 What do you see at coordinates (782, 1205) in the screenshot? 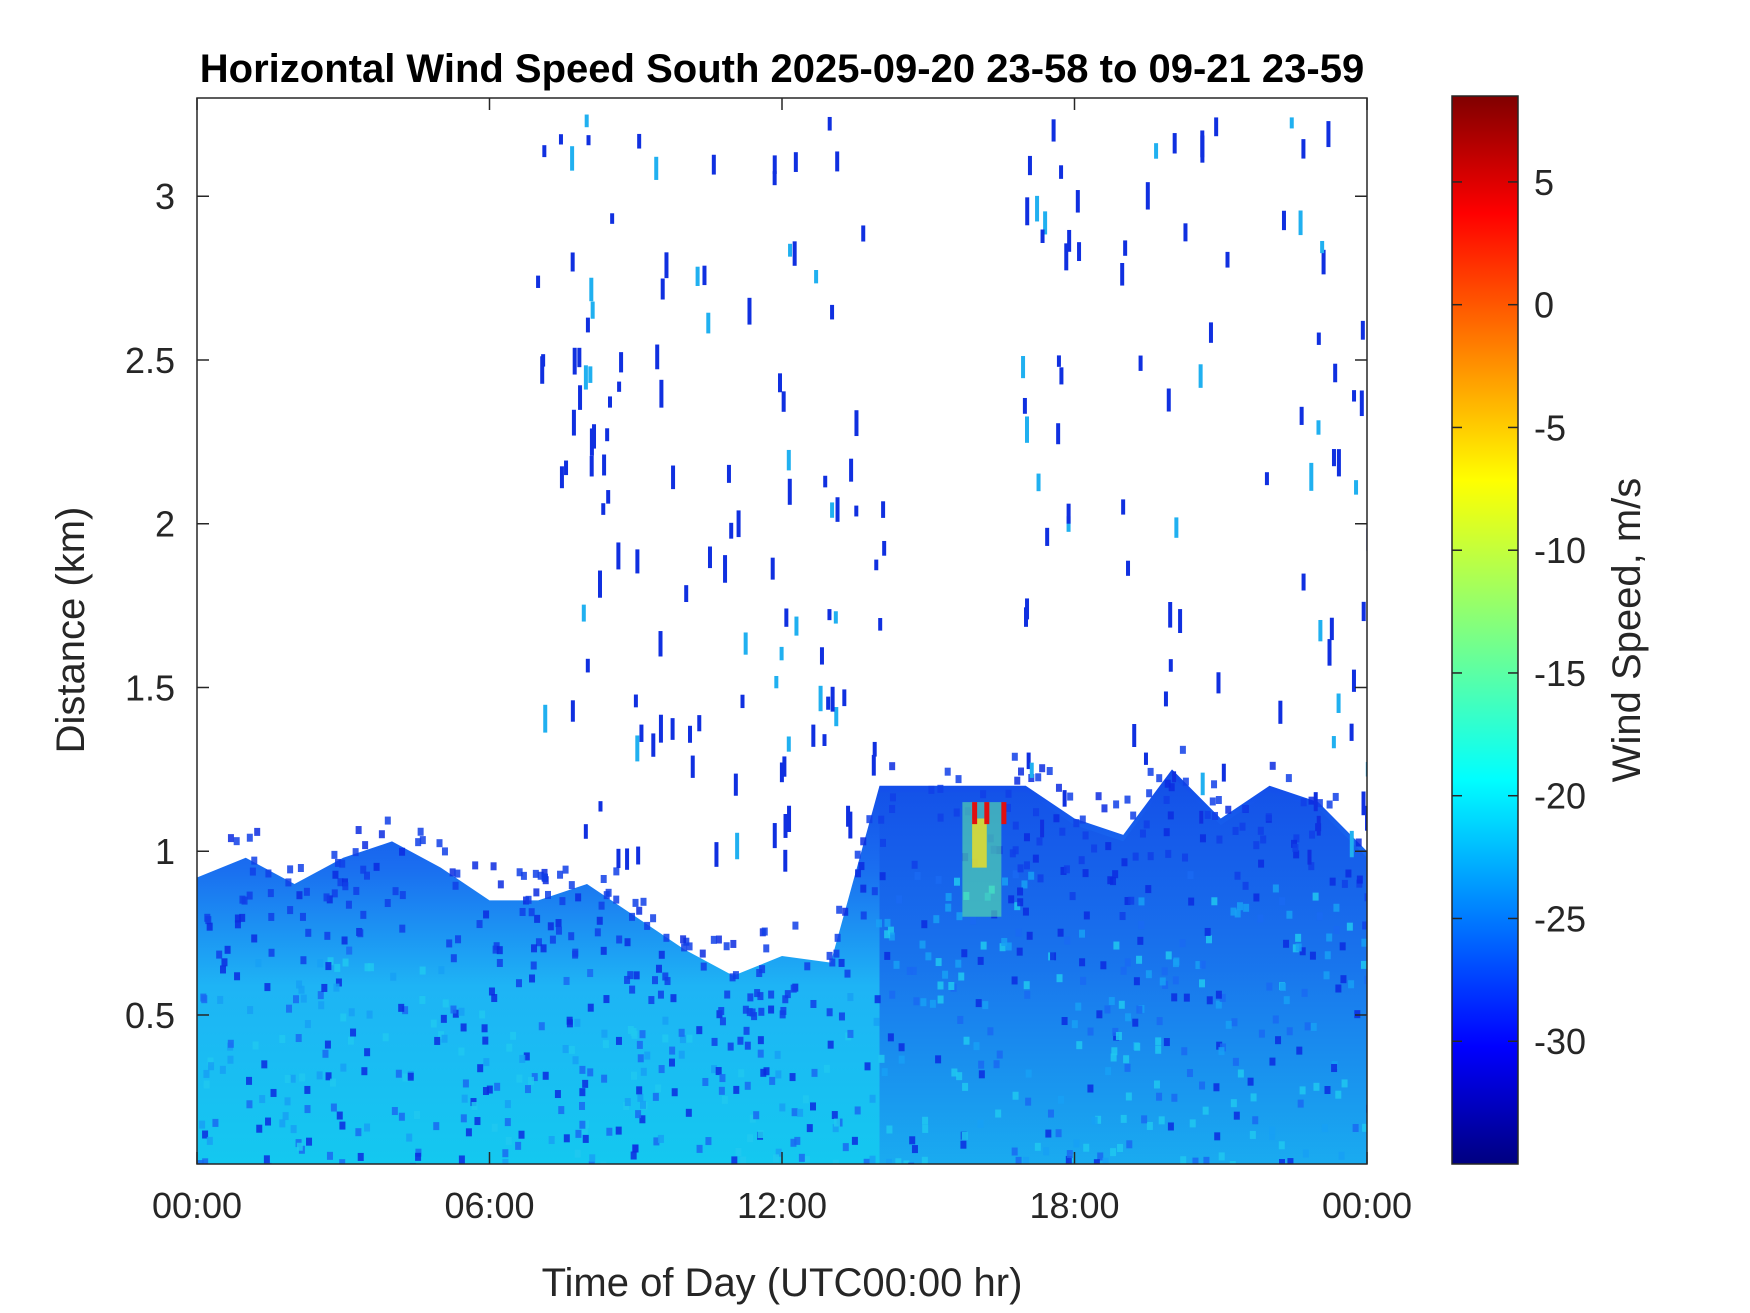
I see `x-tick-label: 12:00` at bounding box center [782, 1205].